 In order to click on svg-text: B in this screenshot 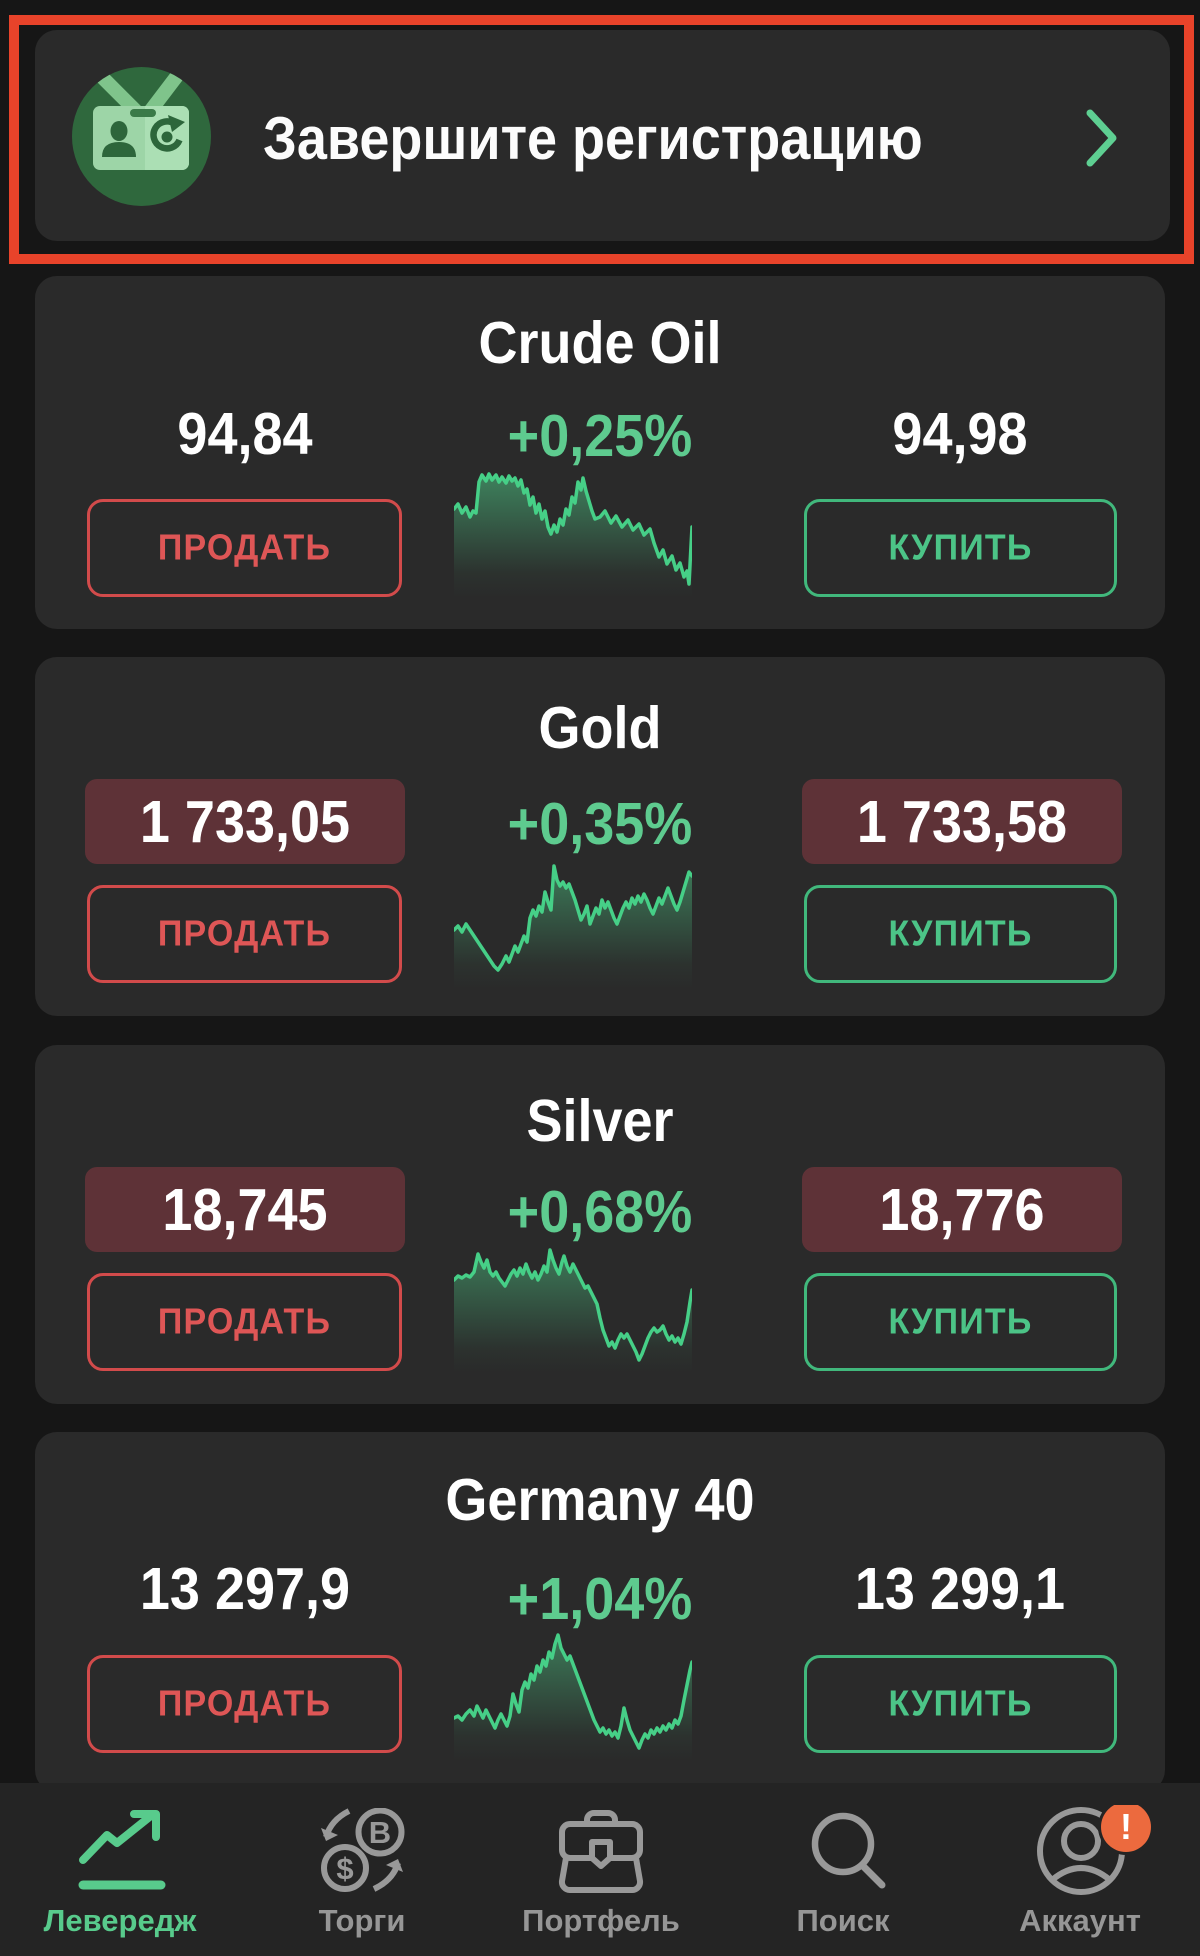, I will do `click(380, 1832)`.